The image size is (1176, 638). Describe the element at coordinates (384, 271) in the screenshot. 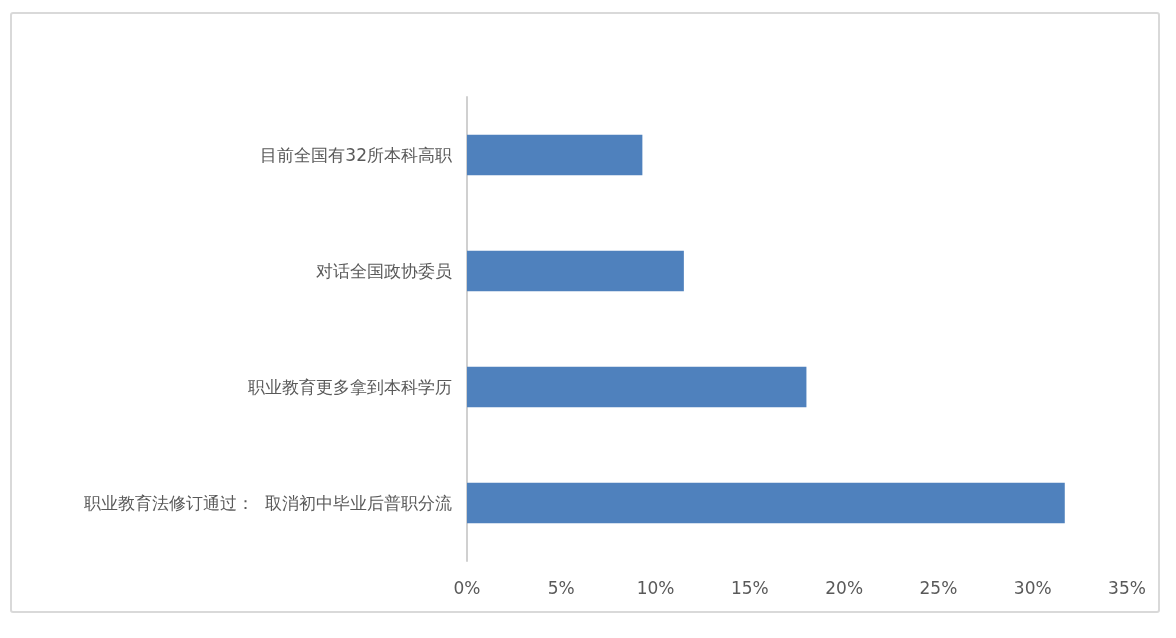

I see `y-tick-label: 对话全国政协委员` at that location.